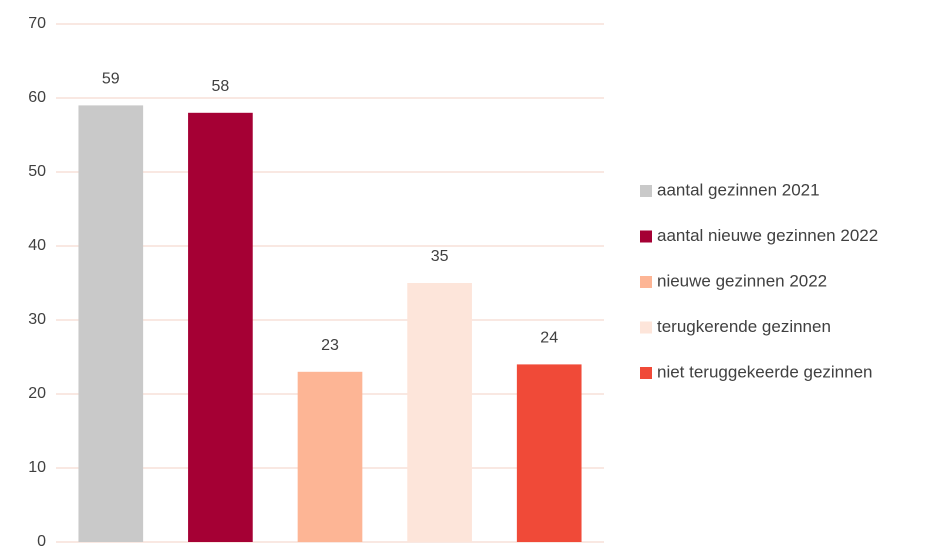 This screenshot has width=948, height=550. I want to click on legend-label: nieuwe gezinnen 2022, so click(742, 280).